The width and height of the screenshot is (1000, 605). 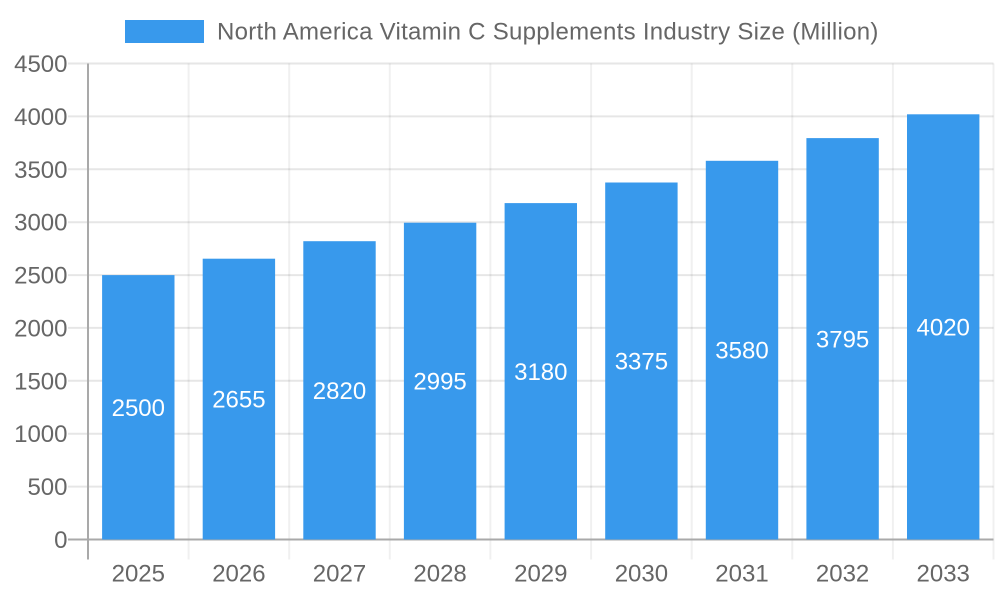 I want to click on svg-text: 3375, so click(x=641, y=362).